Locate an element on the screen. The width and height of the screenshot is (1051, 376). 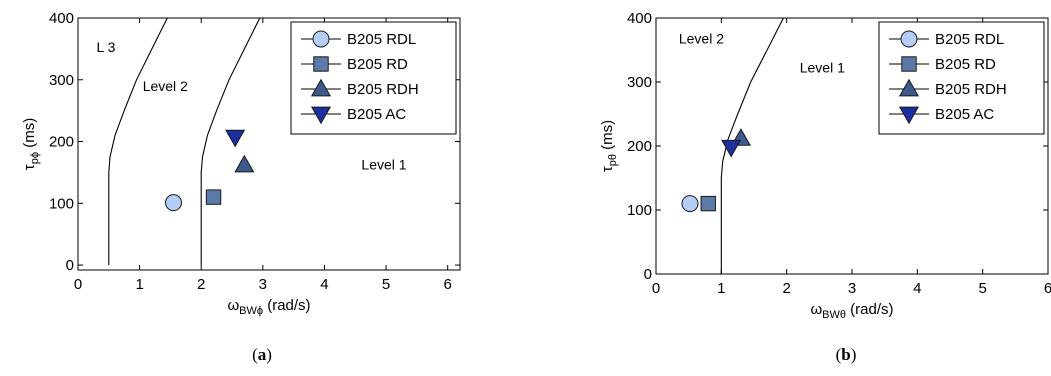
subfigure-caption: (b) is located at coordinates (846, 354).